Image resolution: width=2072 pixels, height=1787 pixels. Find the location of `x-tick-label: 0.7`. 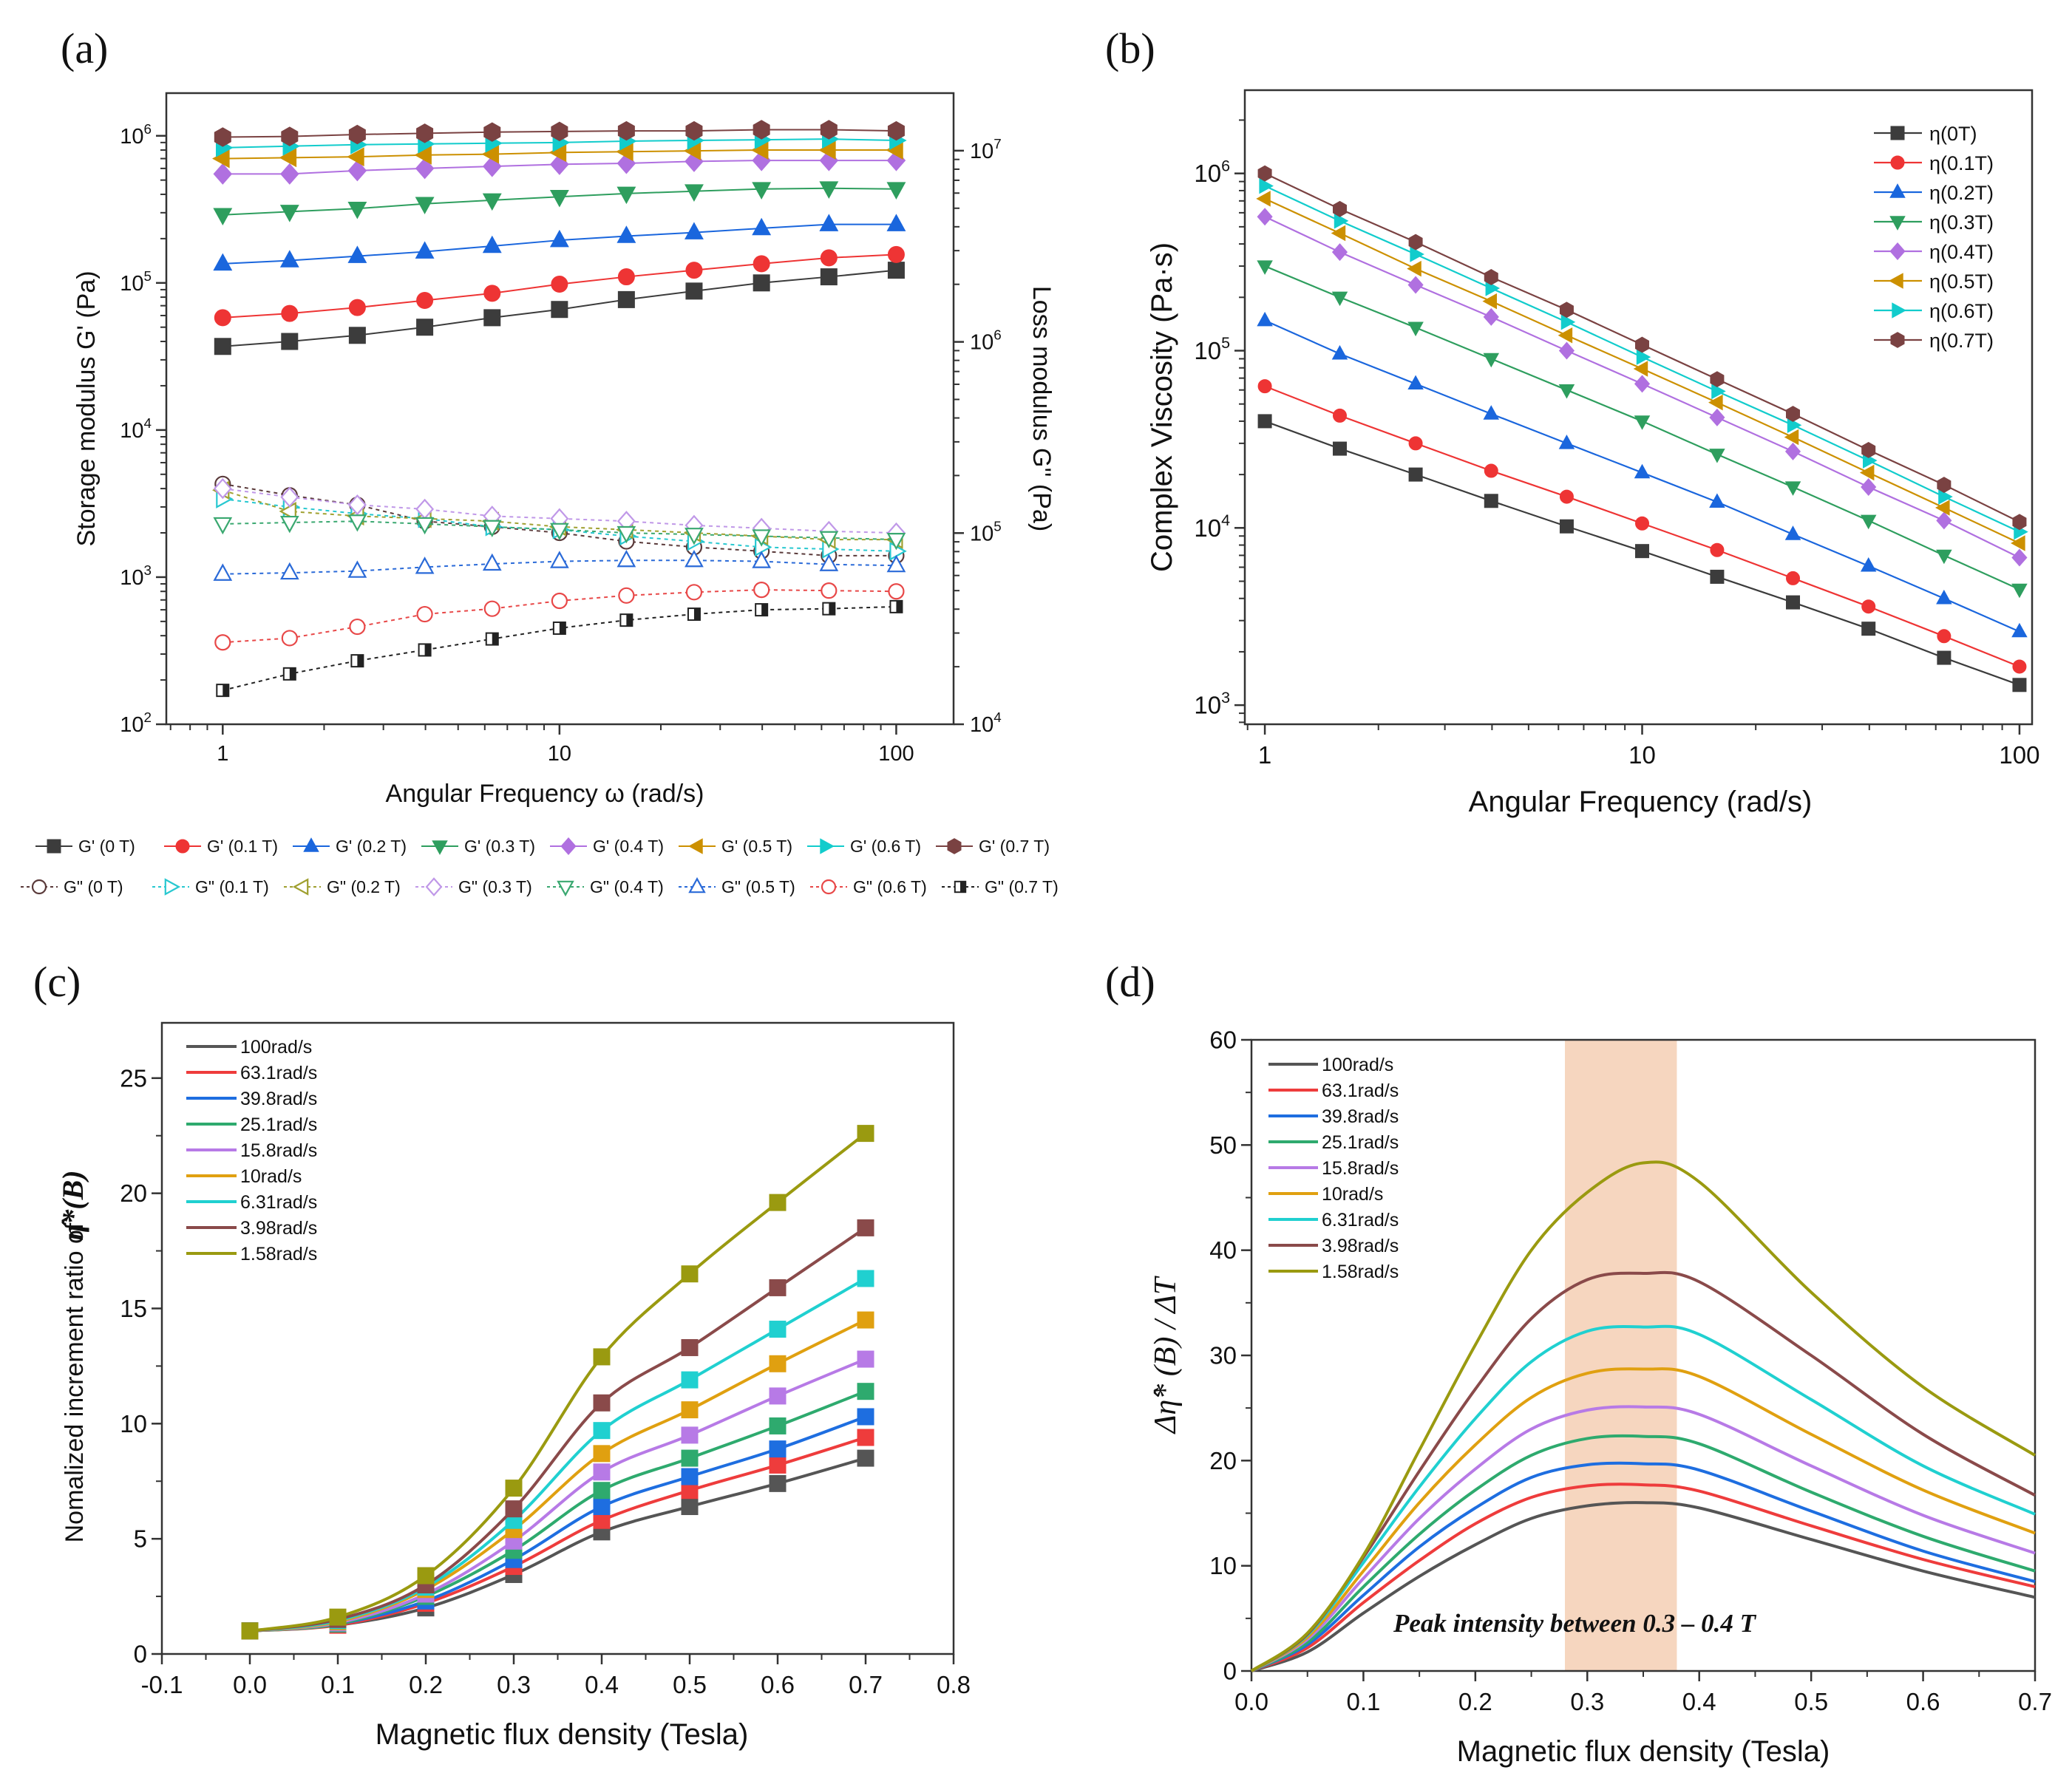

x-tick-label: 0.7 is located at coordinates (2035, 1701).